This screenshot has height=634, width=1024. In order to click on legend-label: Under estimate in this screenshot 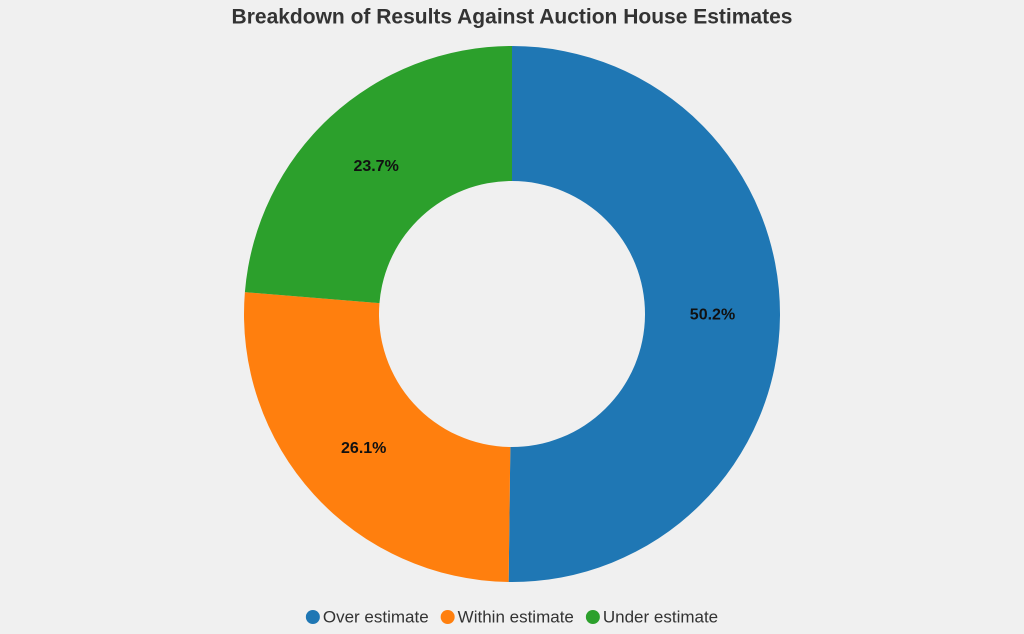, I will do `click(660, 616)`.